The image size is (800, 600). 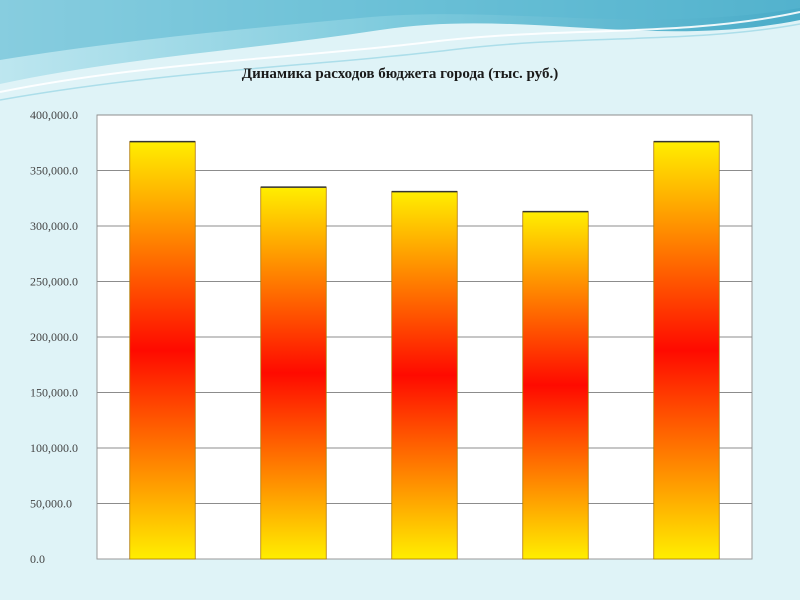 I want to click on y-tick-label: 50,000.0, so click(x=51, y=504).